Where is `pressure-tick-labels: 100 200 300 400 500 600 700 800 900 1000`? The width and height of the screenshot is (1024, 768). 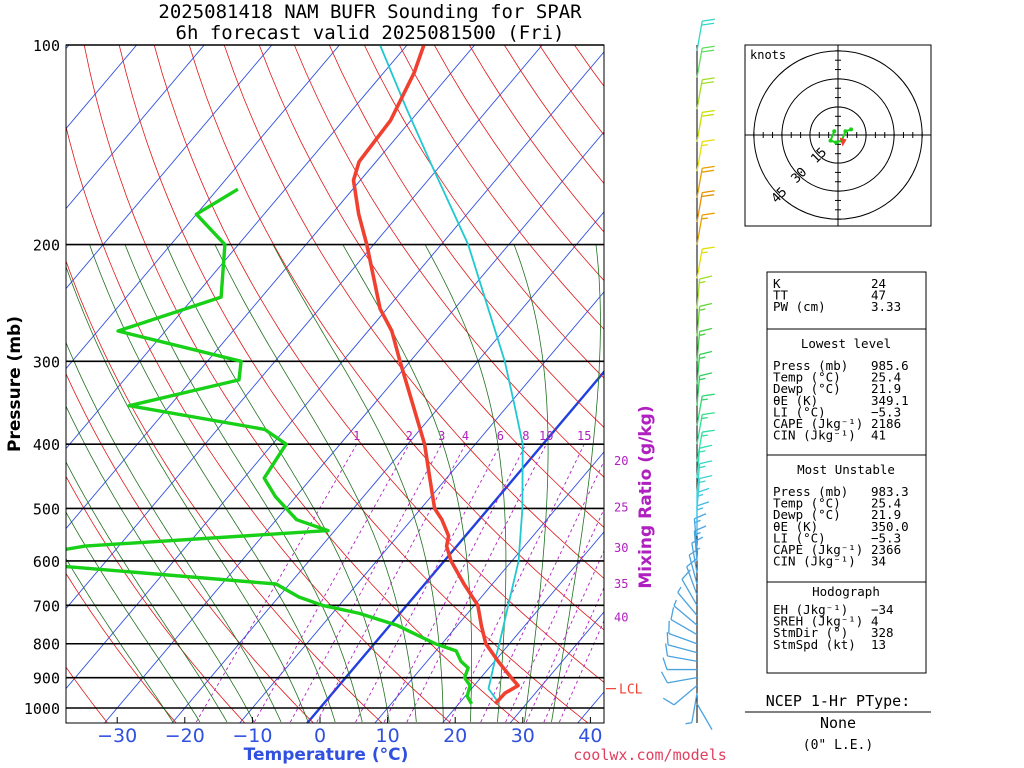 pressure-tick-labels: 100 200 300 400 500 600 700 800 900 1000 is located at coordinates (42, 377).